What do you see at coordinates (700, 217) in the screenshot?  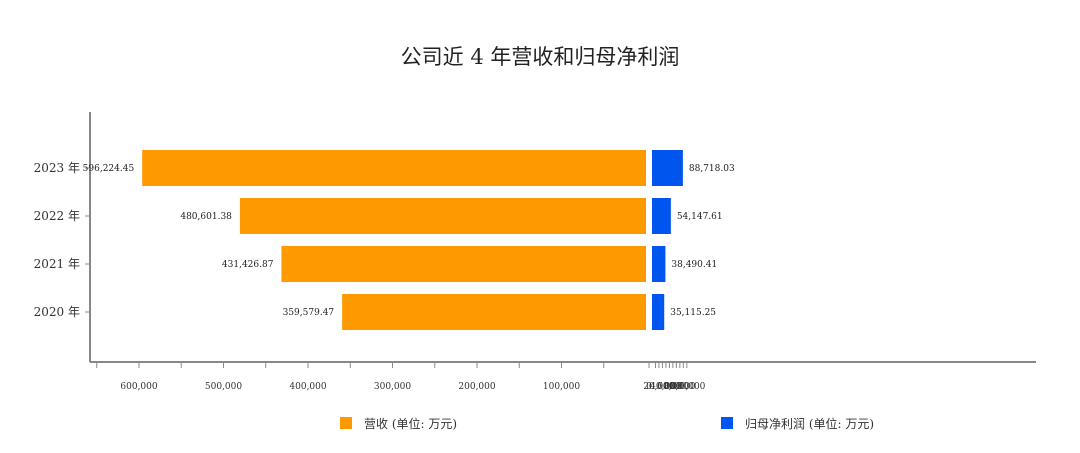 I see `net-profit-data-label: 54,147.61` at bounding box center [700, 217].